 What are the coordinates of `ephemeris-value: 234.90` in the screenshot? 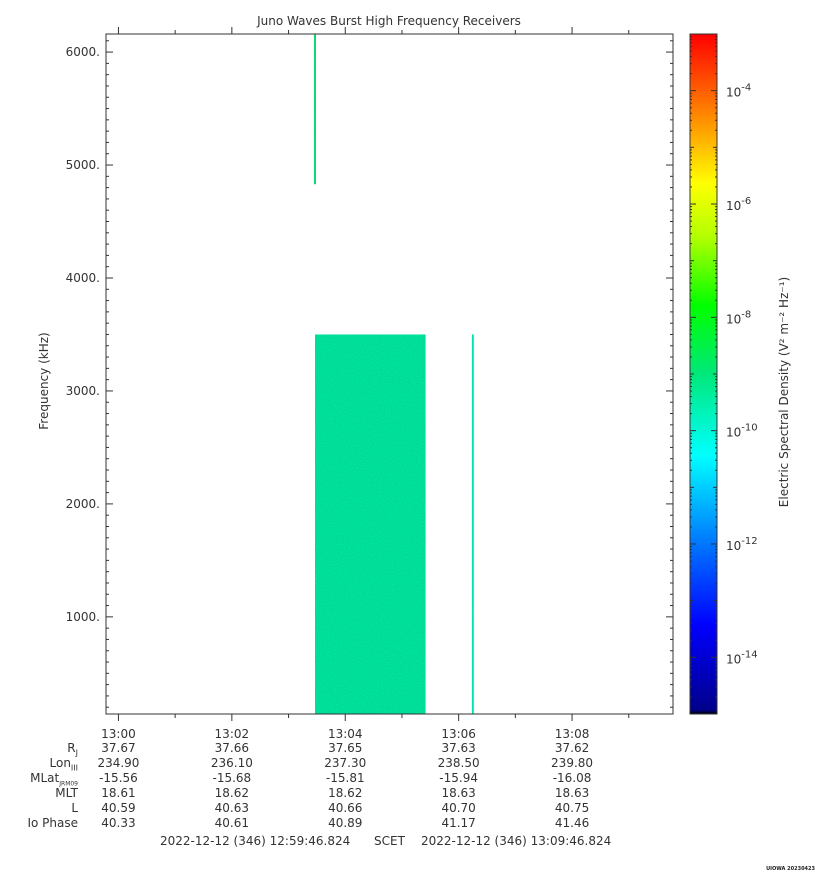 It's located at (118, 763).